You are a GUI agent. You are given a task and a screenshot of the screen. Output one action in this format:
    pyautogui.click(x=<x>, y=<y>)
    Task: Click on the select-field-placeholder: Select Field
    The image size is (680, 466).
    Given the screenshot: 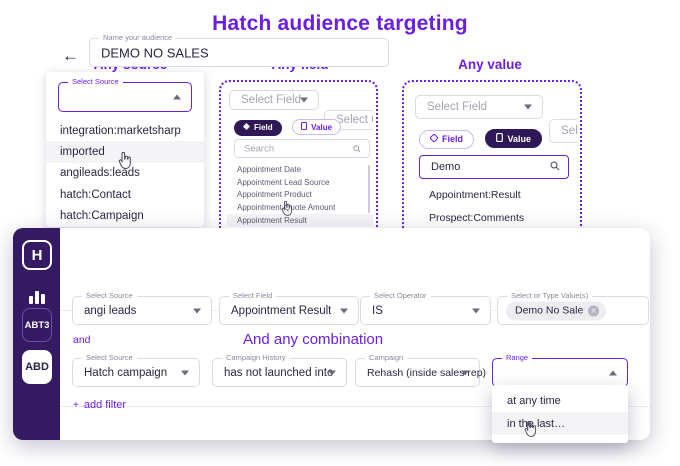 What is the action you would take?
    pyautogui.click(x=271, y=100)
    